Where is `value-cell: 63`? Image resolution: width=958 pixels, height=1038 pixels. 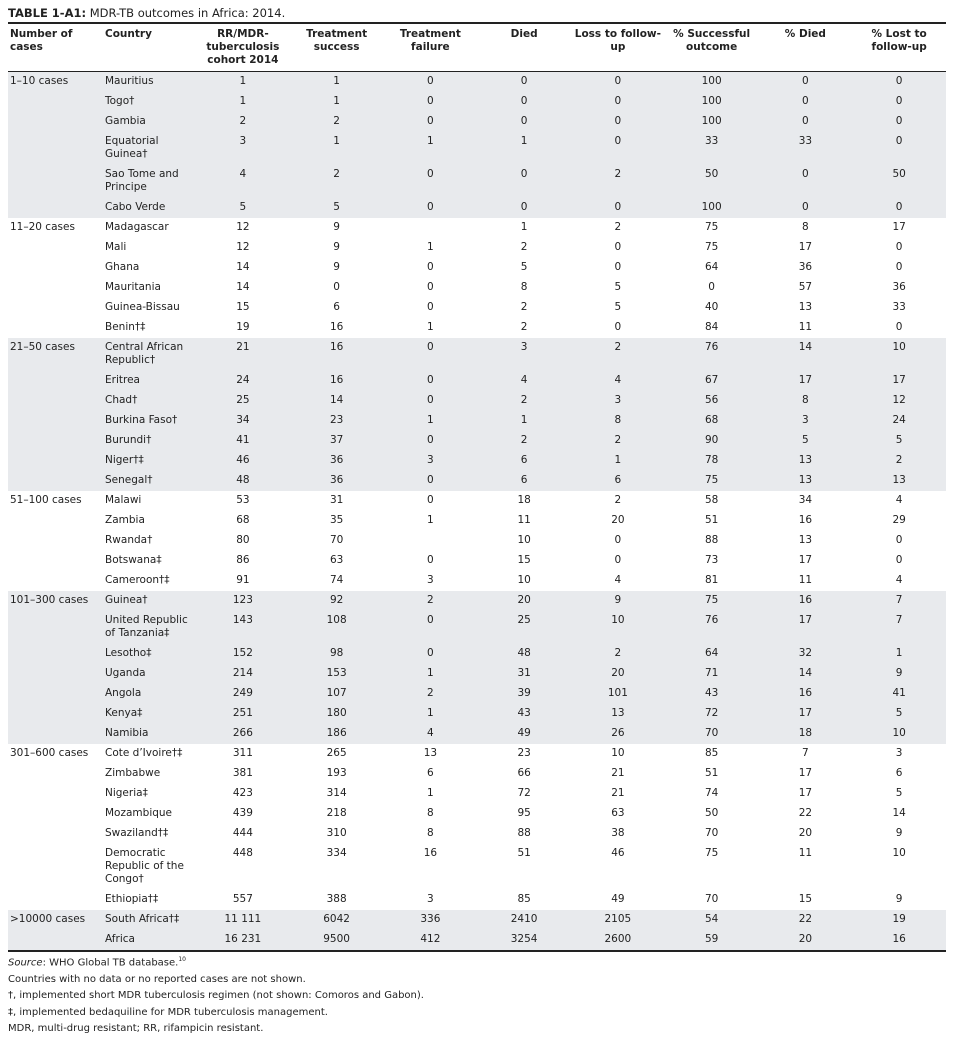 value-cell: 63 is located at coordinates (618, 813).